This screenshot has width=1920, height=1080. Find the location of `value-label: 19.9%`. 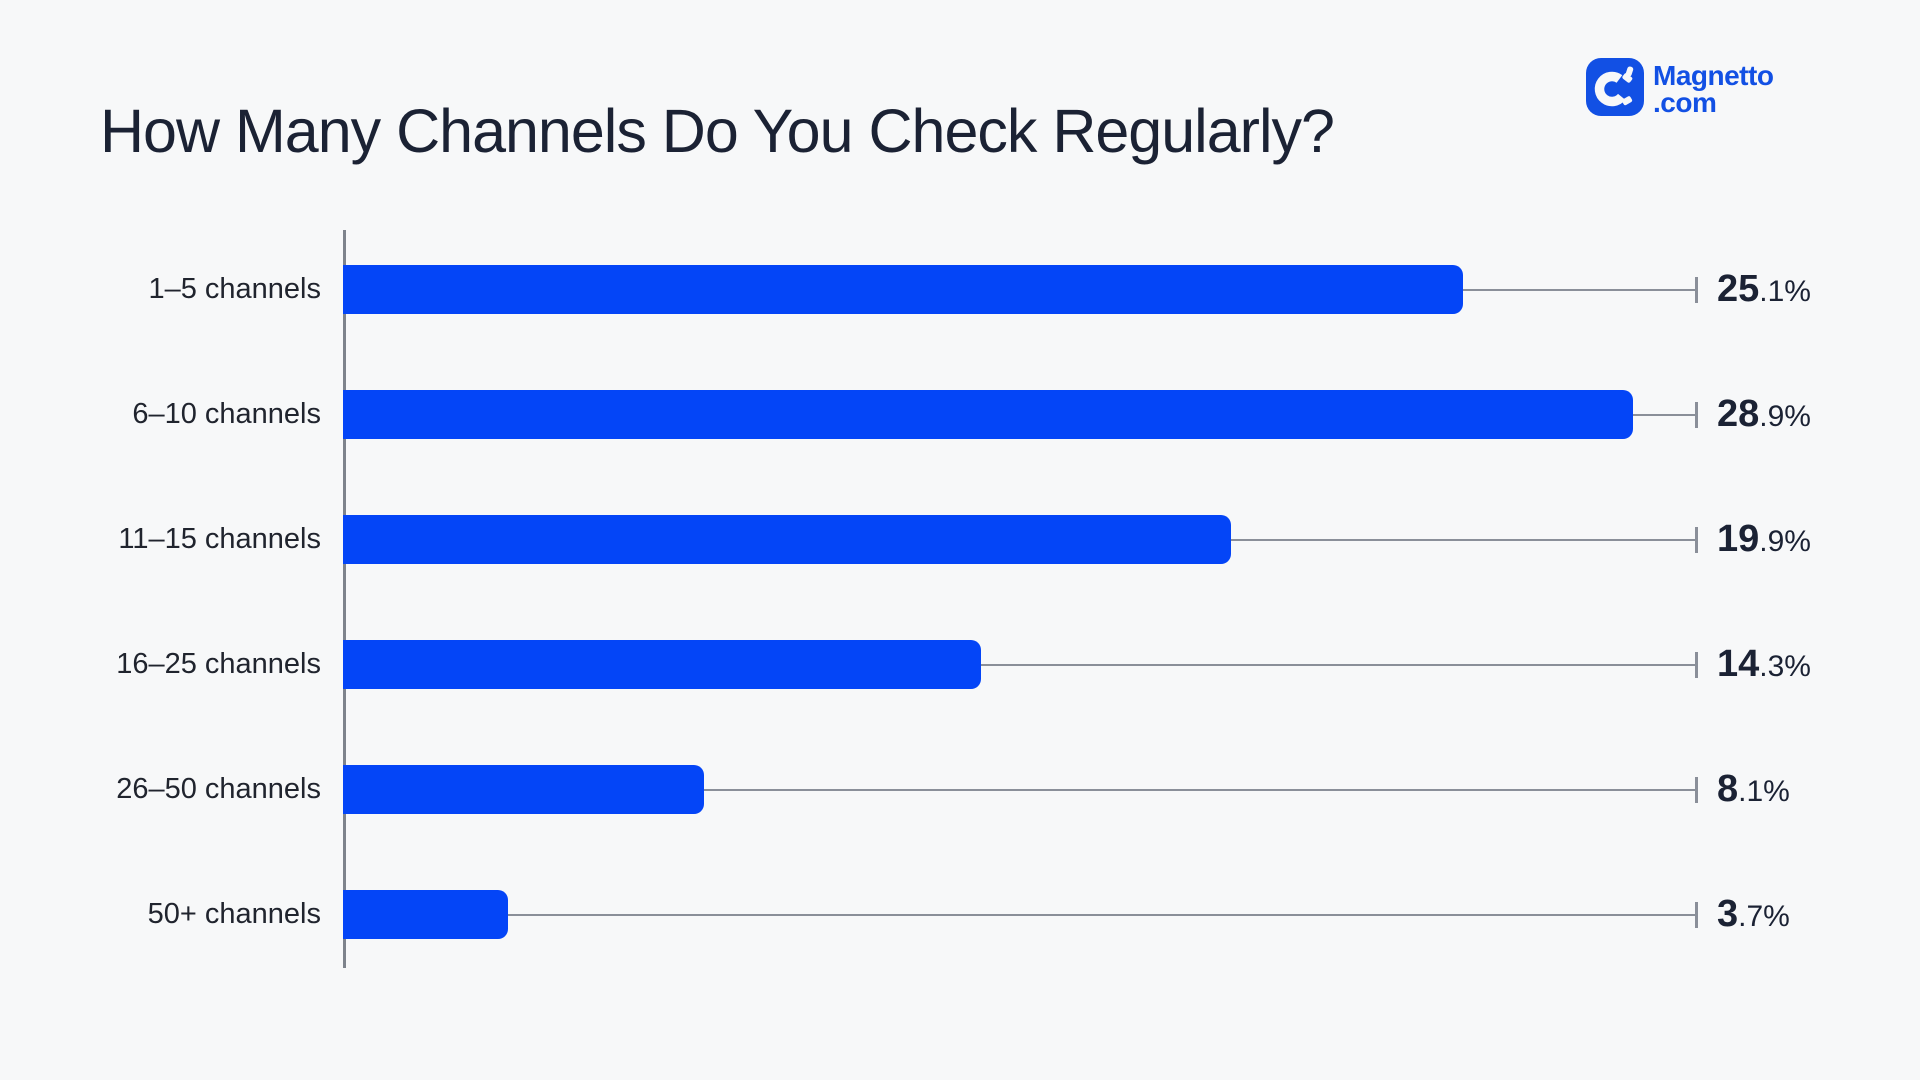

value-label: 19.9% is located at coordinates (1764, 539).